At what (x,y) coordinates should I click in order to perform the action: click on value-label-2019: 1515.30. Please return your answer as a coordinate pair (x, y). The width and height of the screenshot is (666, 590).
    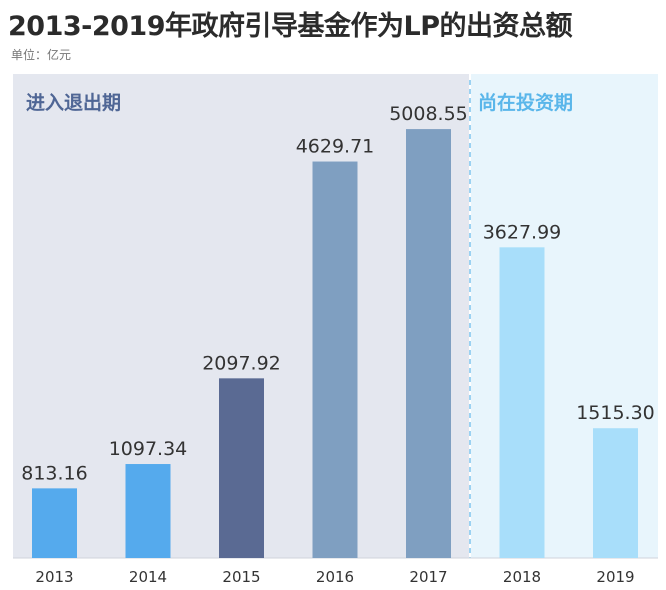
    Looking at the image, I should click on (615, 413).